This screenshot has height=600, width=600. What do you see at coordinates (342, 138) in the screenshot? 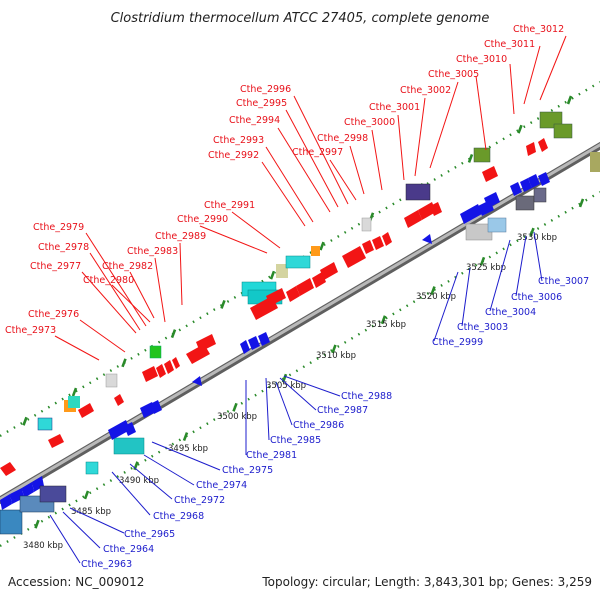
I see `gene-label: Cthe_2998` at bounding box center [342, 138].